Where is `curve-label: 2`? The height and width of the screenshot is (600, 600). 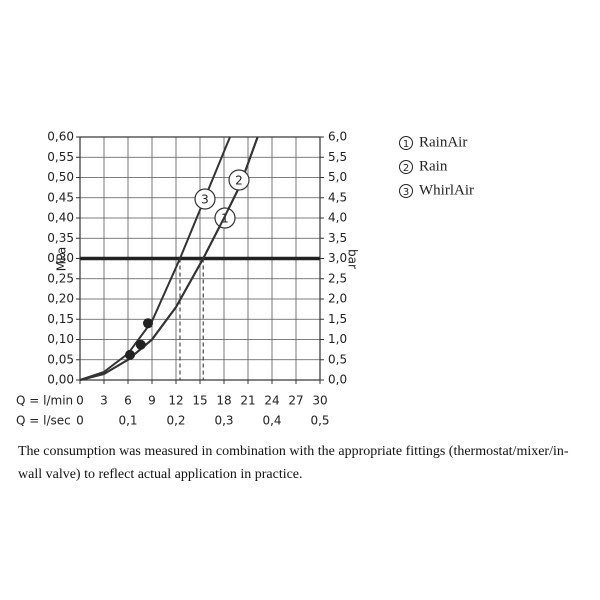
curve-label: 2 is located at coordinates (239, 181).